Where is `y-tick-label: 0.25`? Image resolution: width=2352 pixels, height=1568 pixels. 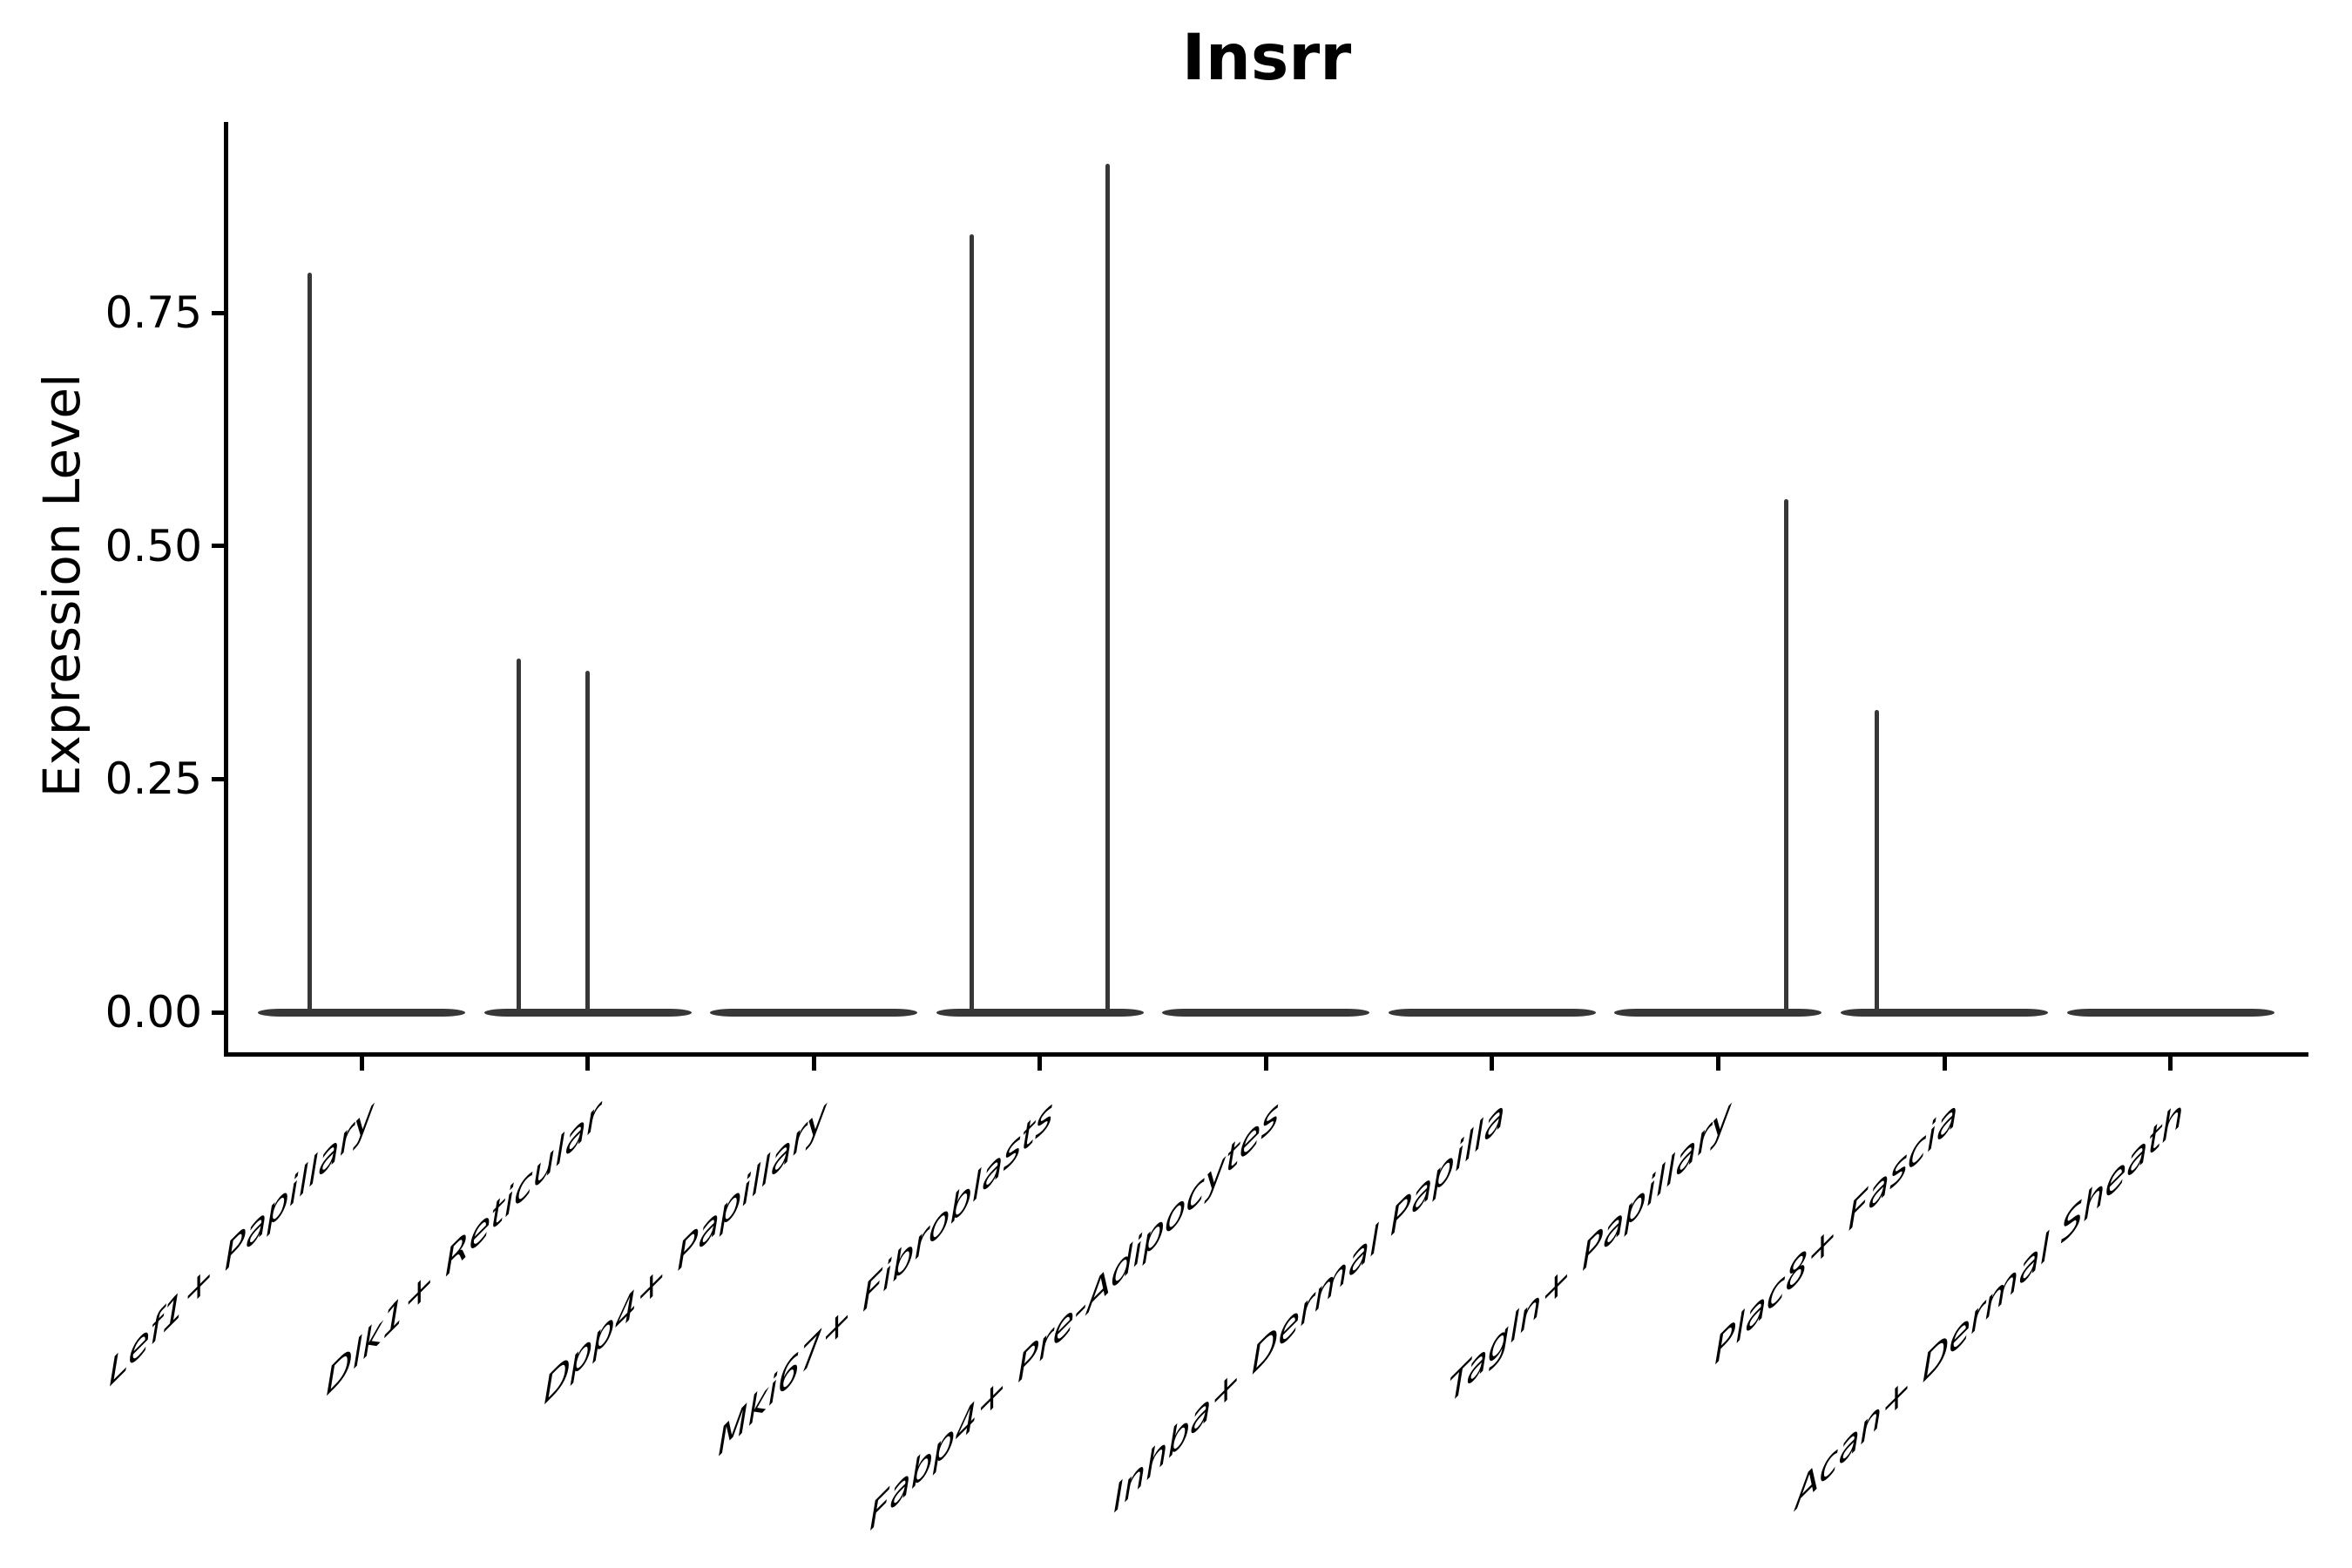
y-tick-label: 0.25 is located at coordinates (153, 780).